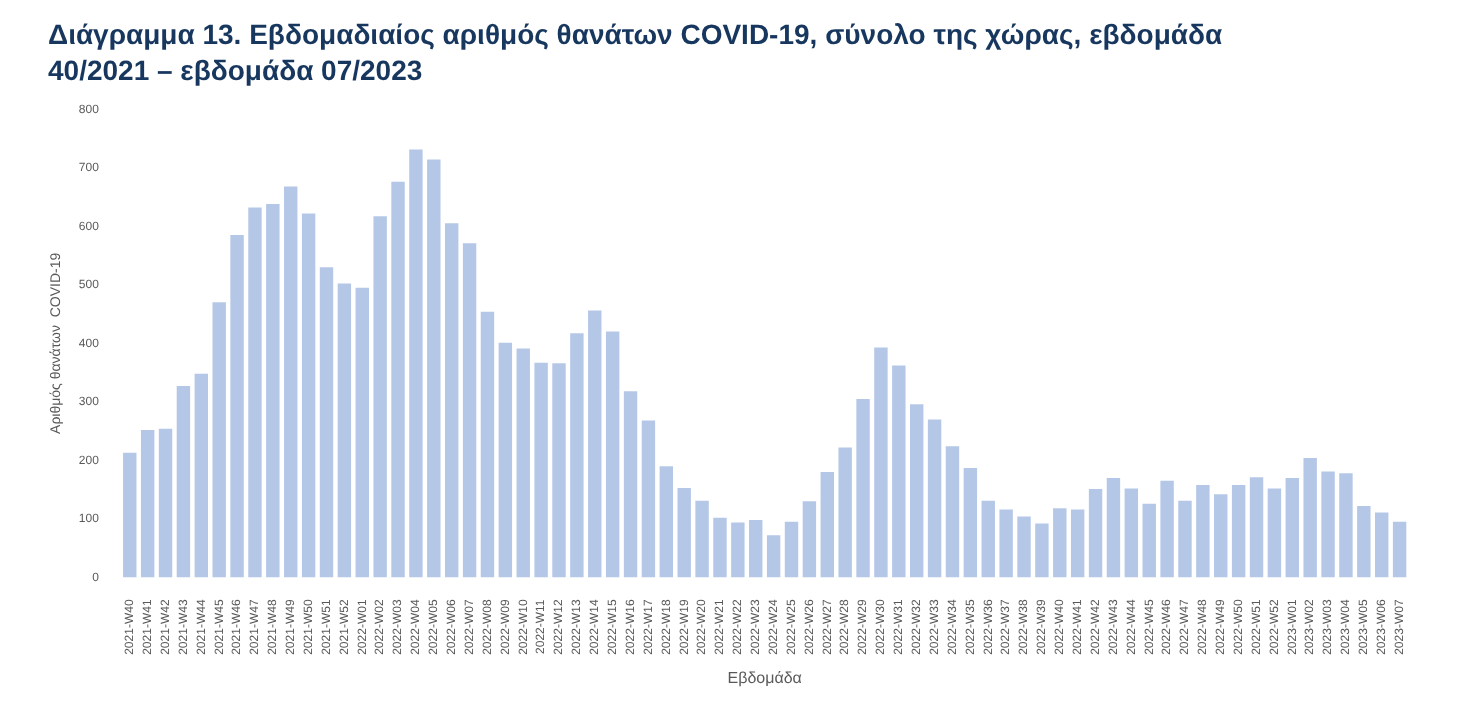 The width and height of the screenshot is (1468, 720). I want to click on x-axis-title: Εβδομάδα, so click(765, 677).